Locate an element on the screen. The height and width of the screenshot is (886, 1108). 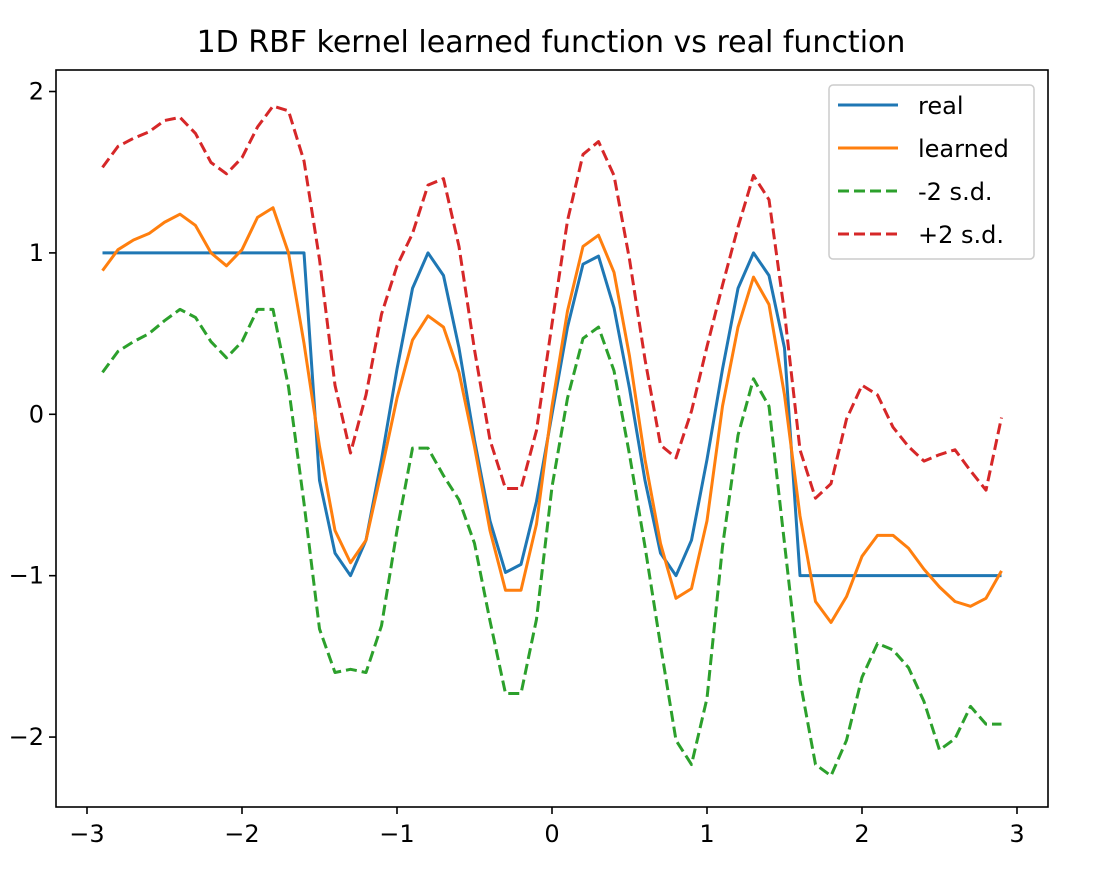
y-tick-label: 1 is located at coordinates (36, 253).